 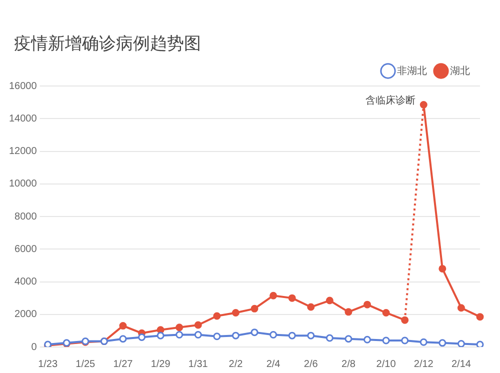 What do you see at coordinates (160, 364) in the screenshot?
I see `x-tick-label: 1/29` at bounding box center [160, 364].